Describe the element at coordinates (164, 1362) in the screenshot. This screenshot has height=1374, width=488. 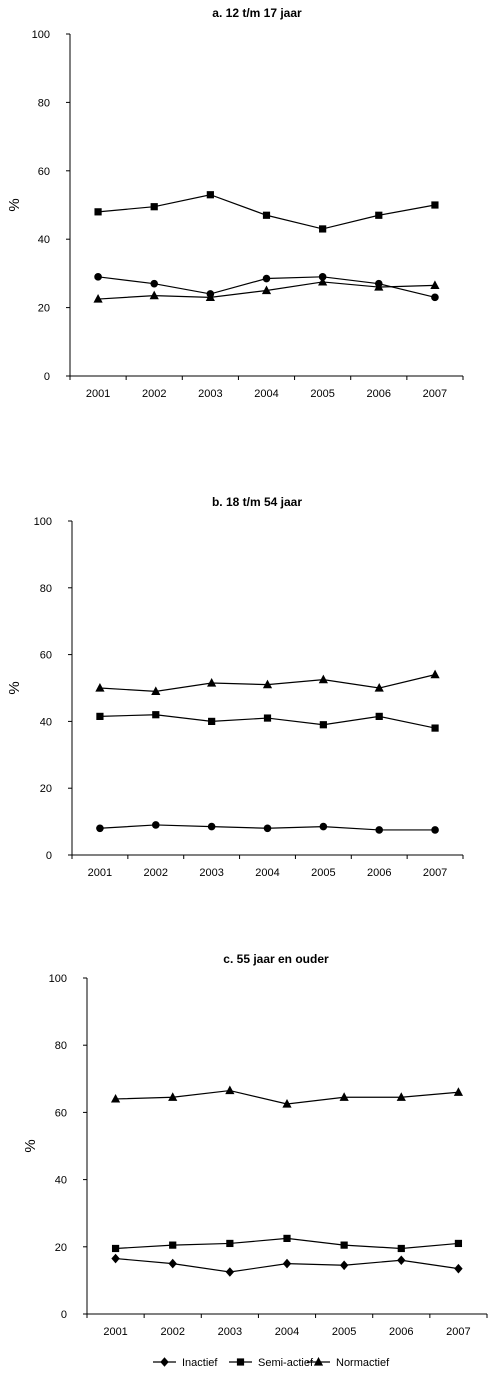
I see `legend-marker-diamond` at that location.